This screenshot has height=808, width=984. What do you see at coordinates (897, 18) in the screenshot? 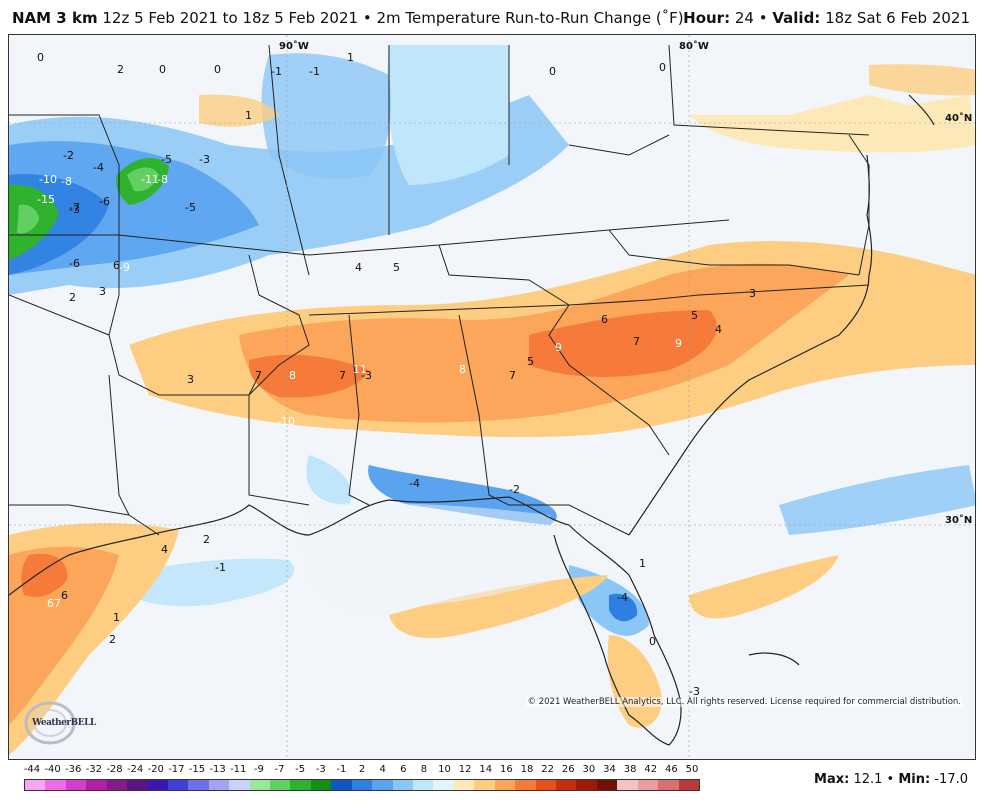
I see `valid-value: 18z Sat 6 Feb 2021` at bounding box center [897, 18].